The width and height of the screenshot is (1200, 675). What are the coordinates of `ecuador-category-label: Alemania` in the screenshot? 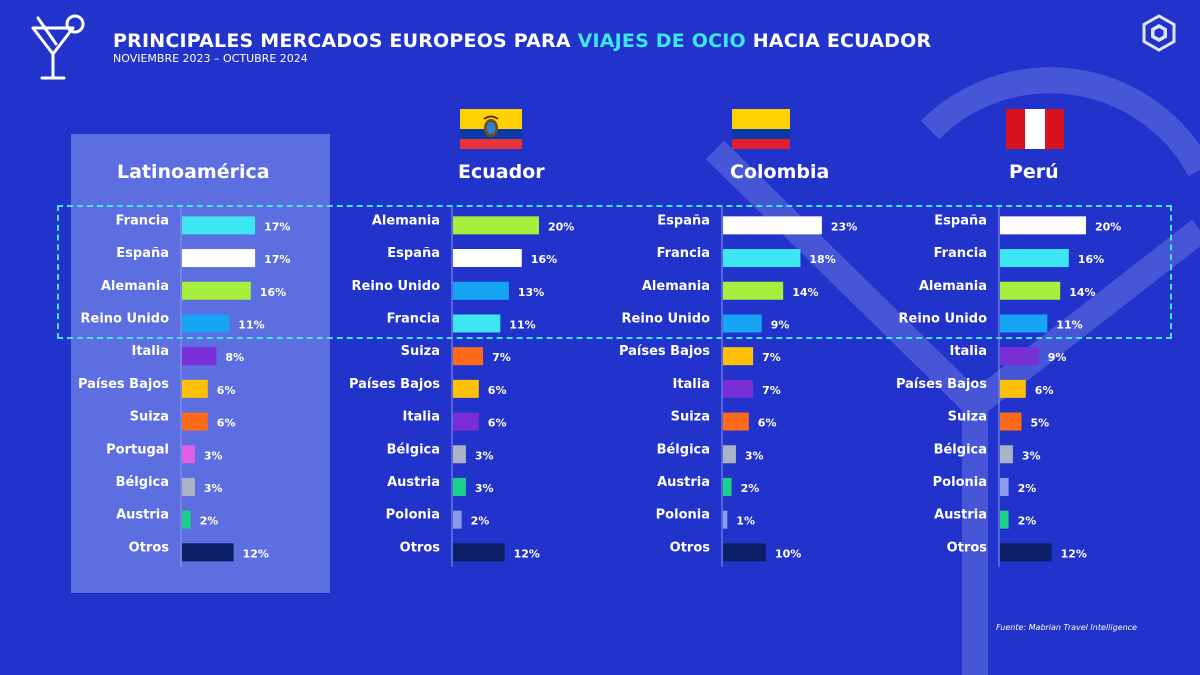 It's located at (406, 220).